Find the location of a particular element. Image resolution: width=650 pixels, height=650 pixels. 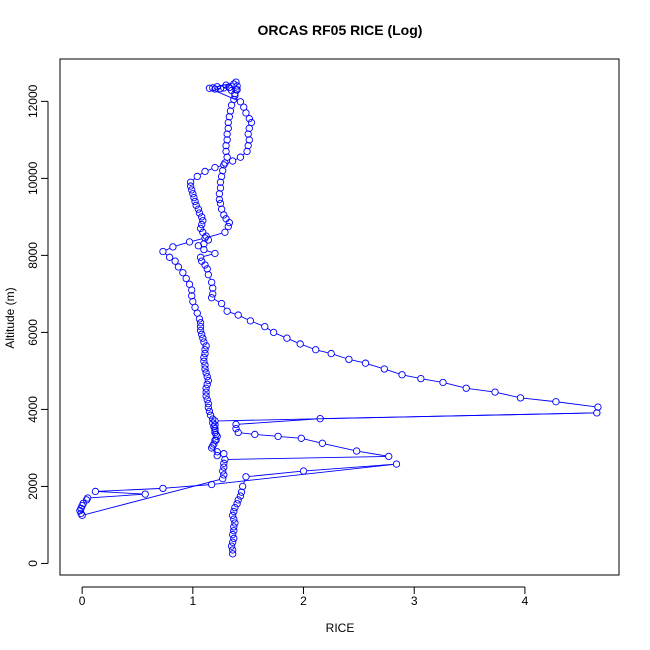

y-tick-label: 6000 is located at coordinates (33, 332).